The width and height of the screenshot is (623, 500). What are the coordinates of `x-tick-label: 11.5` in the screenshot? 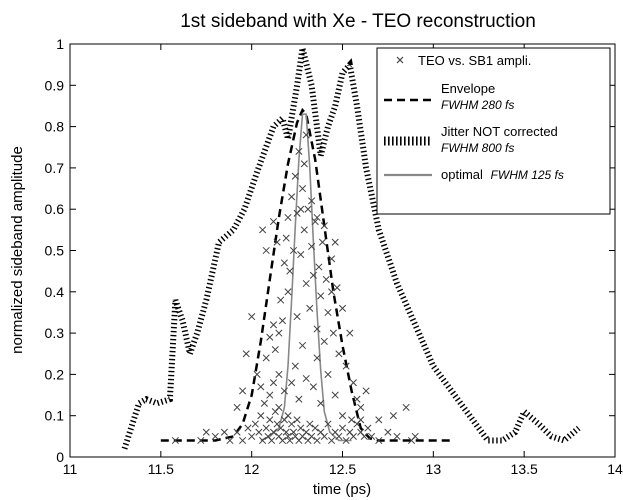 It's located at (161, 469).